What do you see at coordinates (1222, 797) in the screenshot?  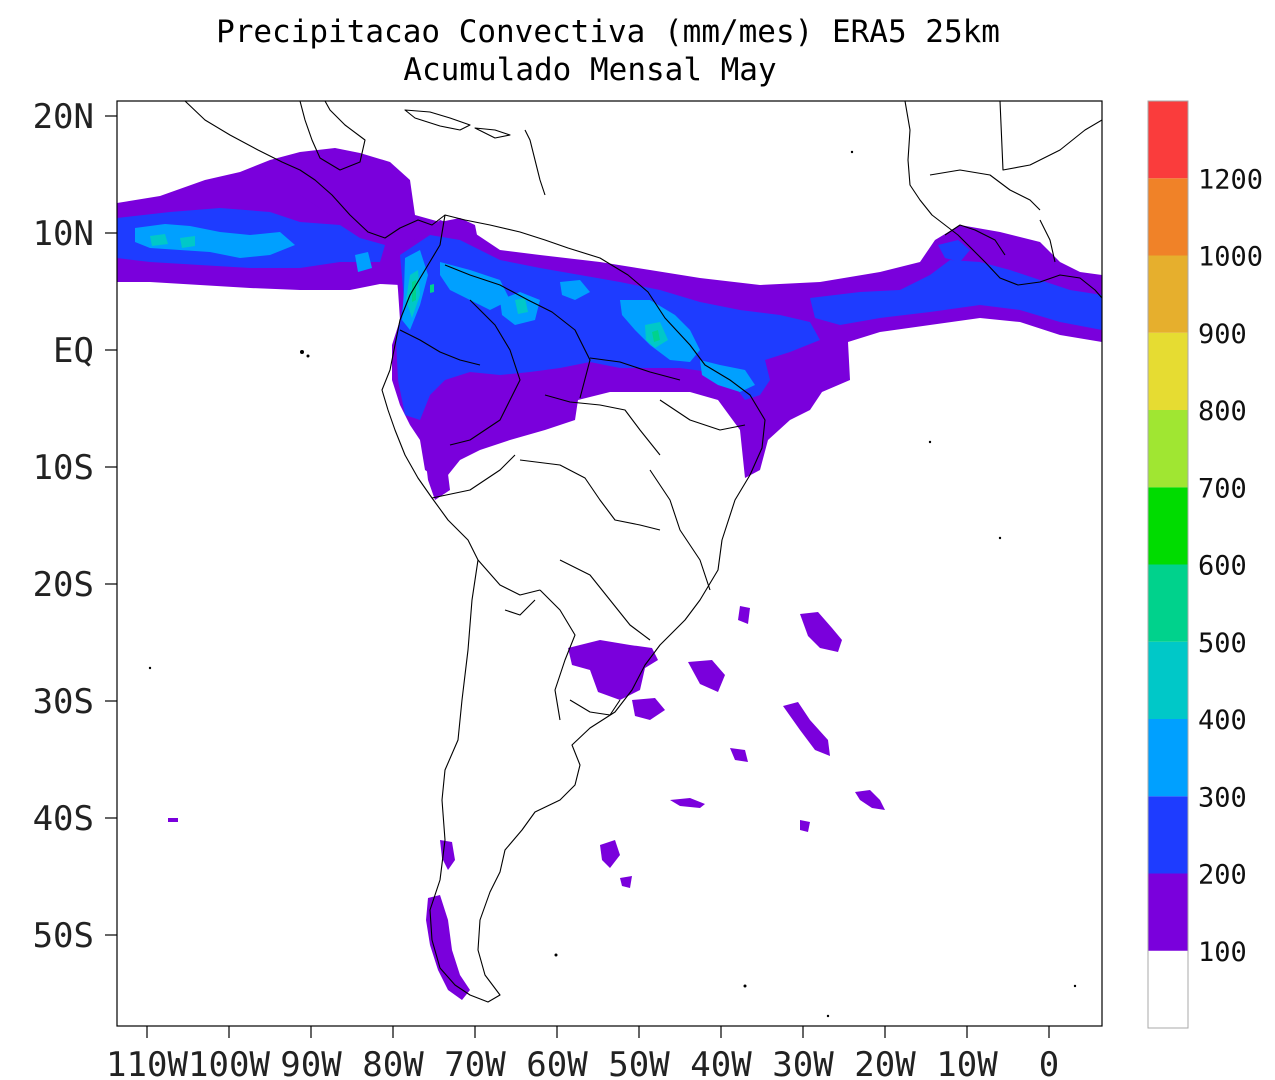 I see `colorbar-level-label: 300` at bounding box center [1222, 797].